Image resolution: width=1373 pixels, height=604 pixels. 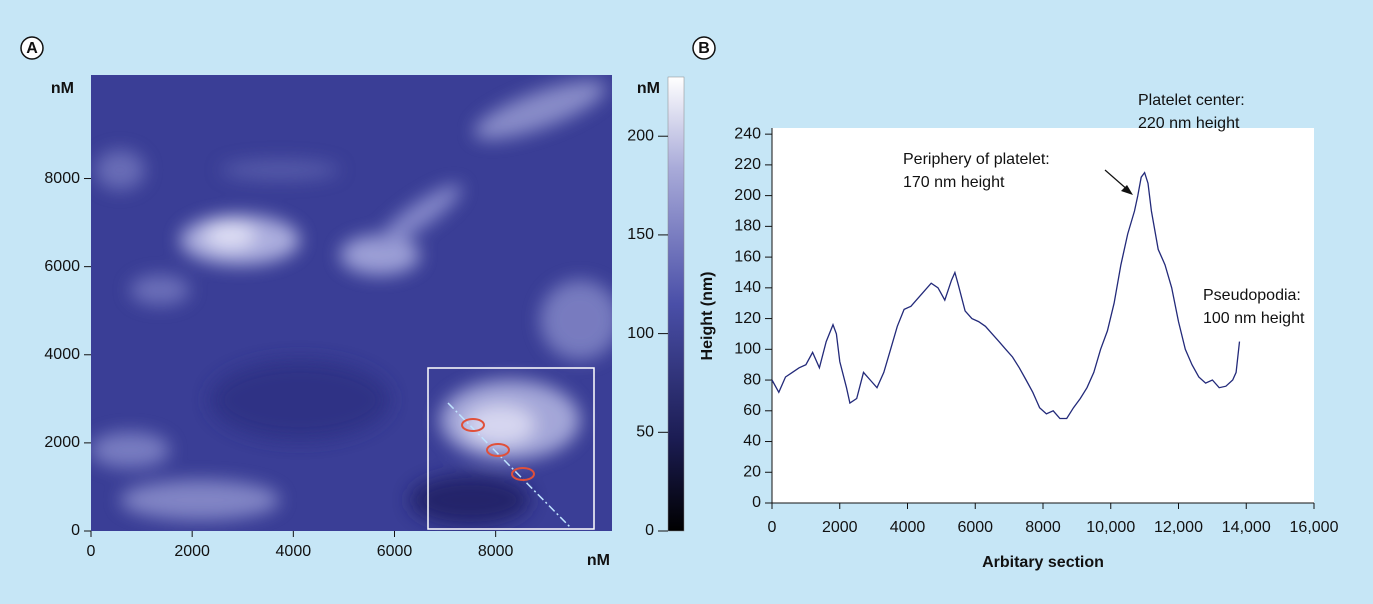 I want to click on y-tick-label: 220, so click(x=747, y=164).